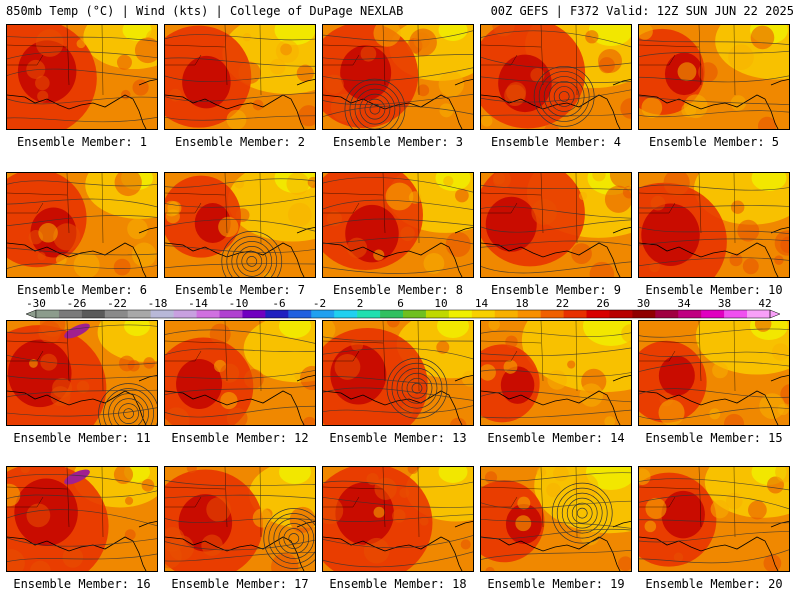 This screenshot has height=600, width=800. Describe the element at coordinates (643, 303) in the screenshot. I see `colorbar-tick-label: 30` at that location.